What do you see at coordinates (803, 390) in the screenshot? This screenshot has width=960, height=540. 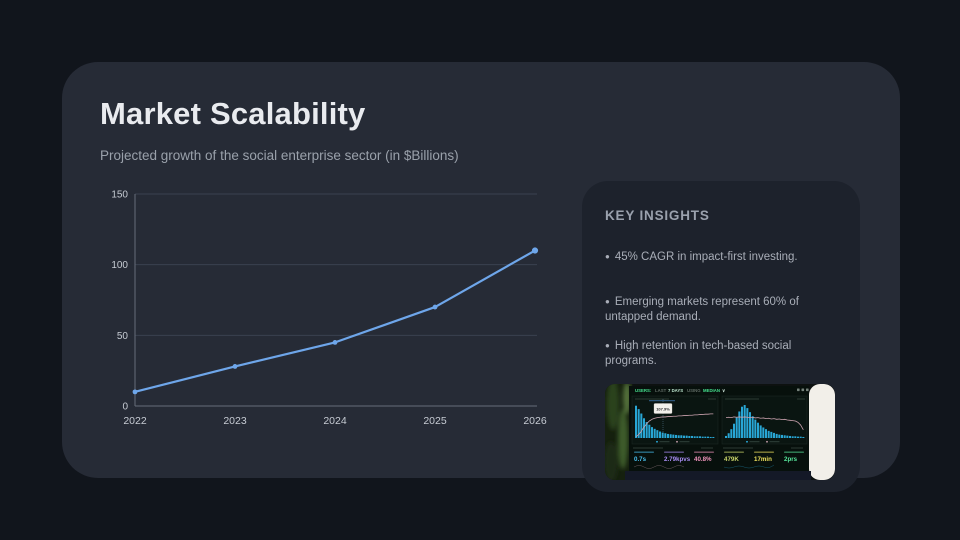 I see `screen-toolbar-icons` at bounding box center [803, 390].